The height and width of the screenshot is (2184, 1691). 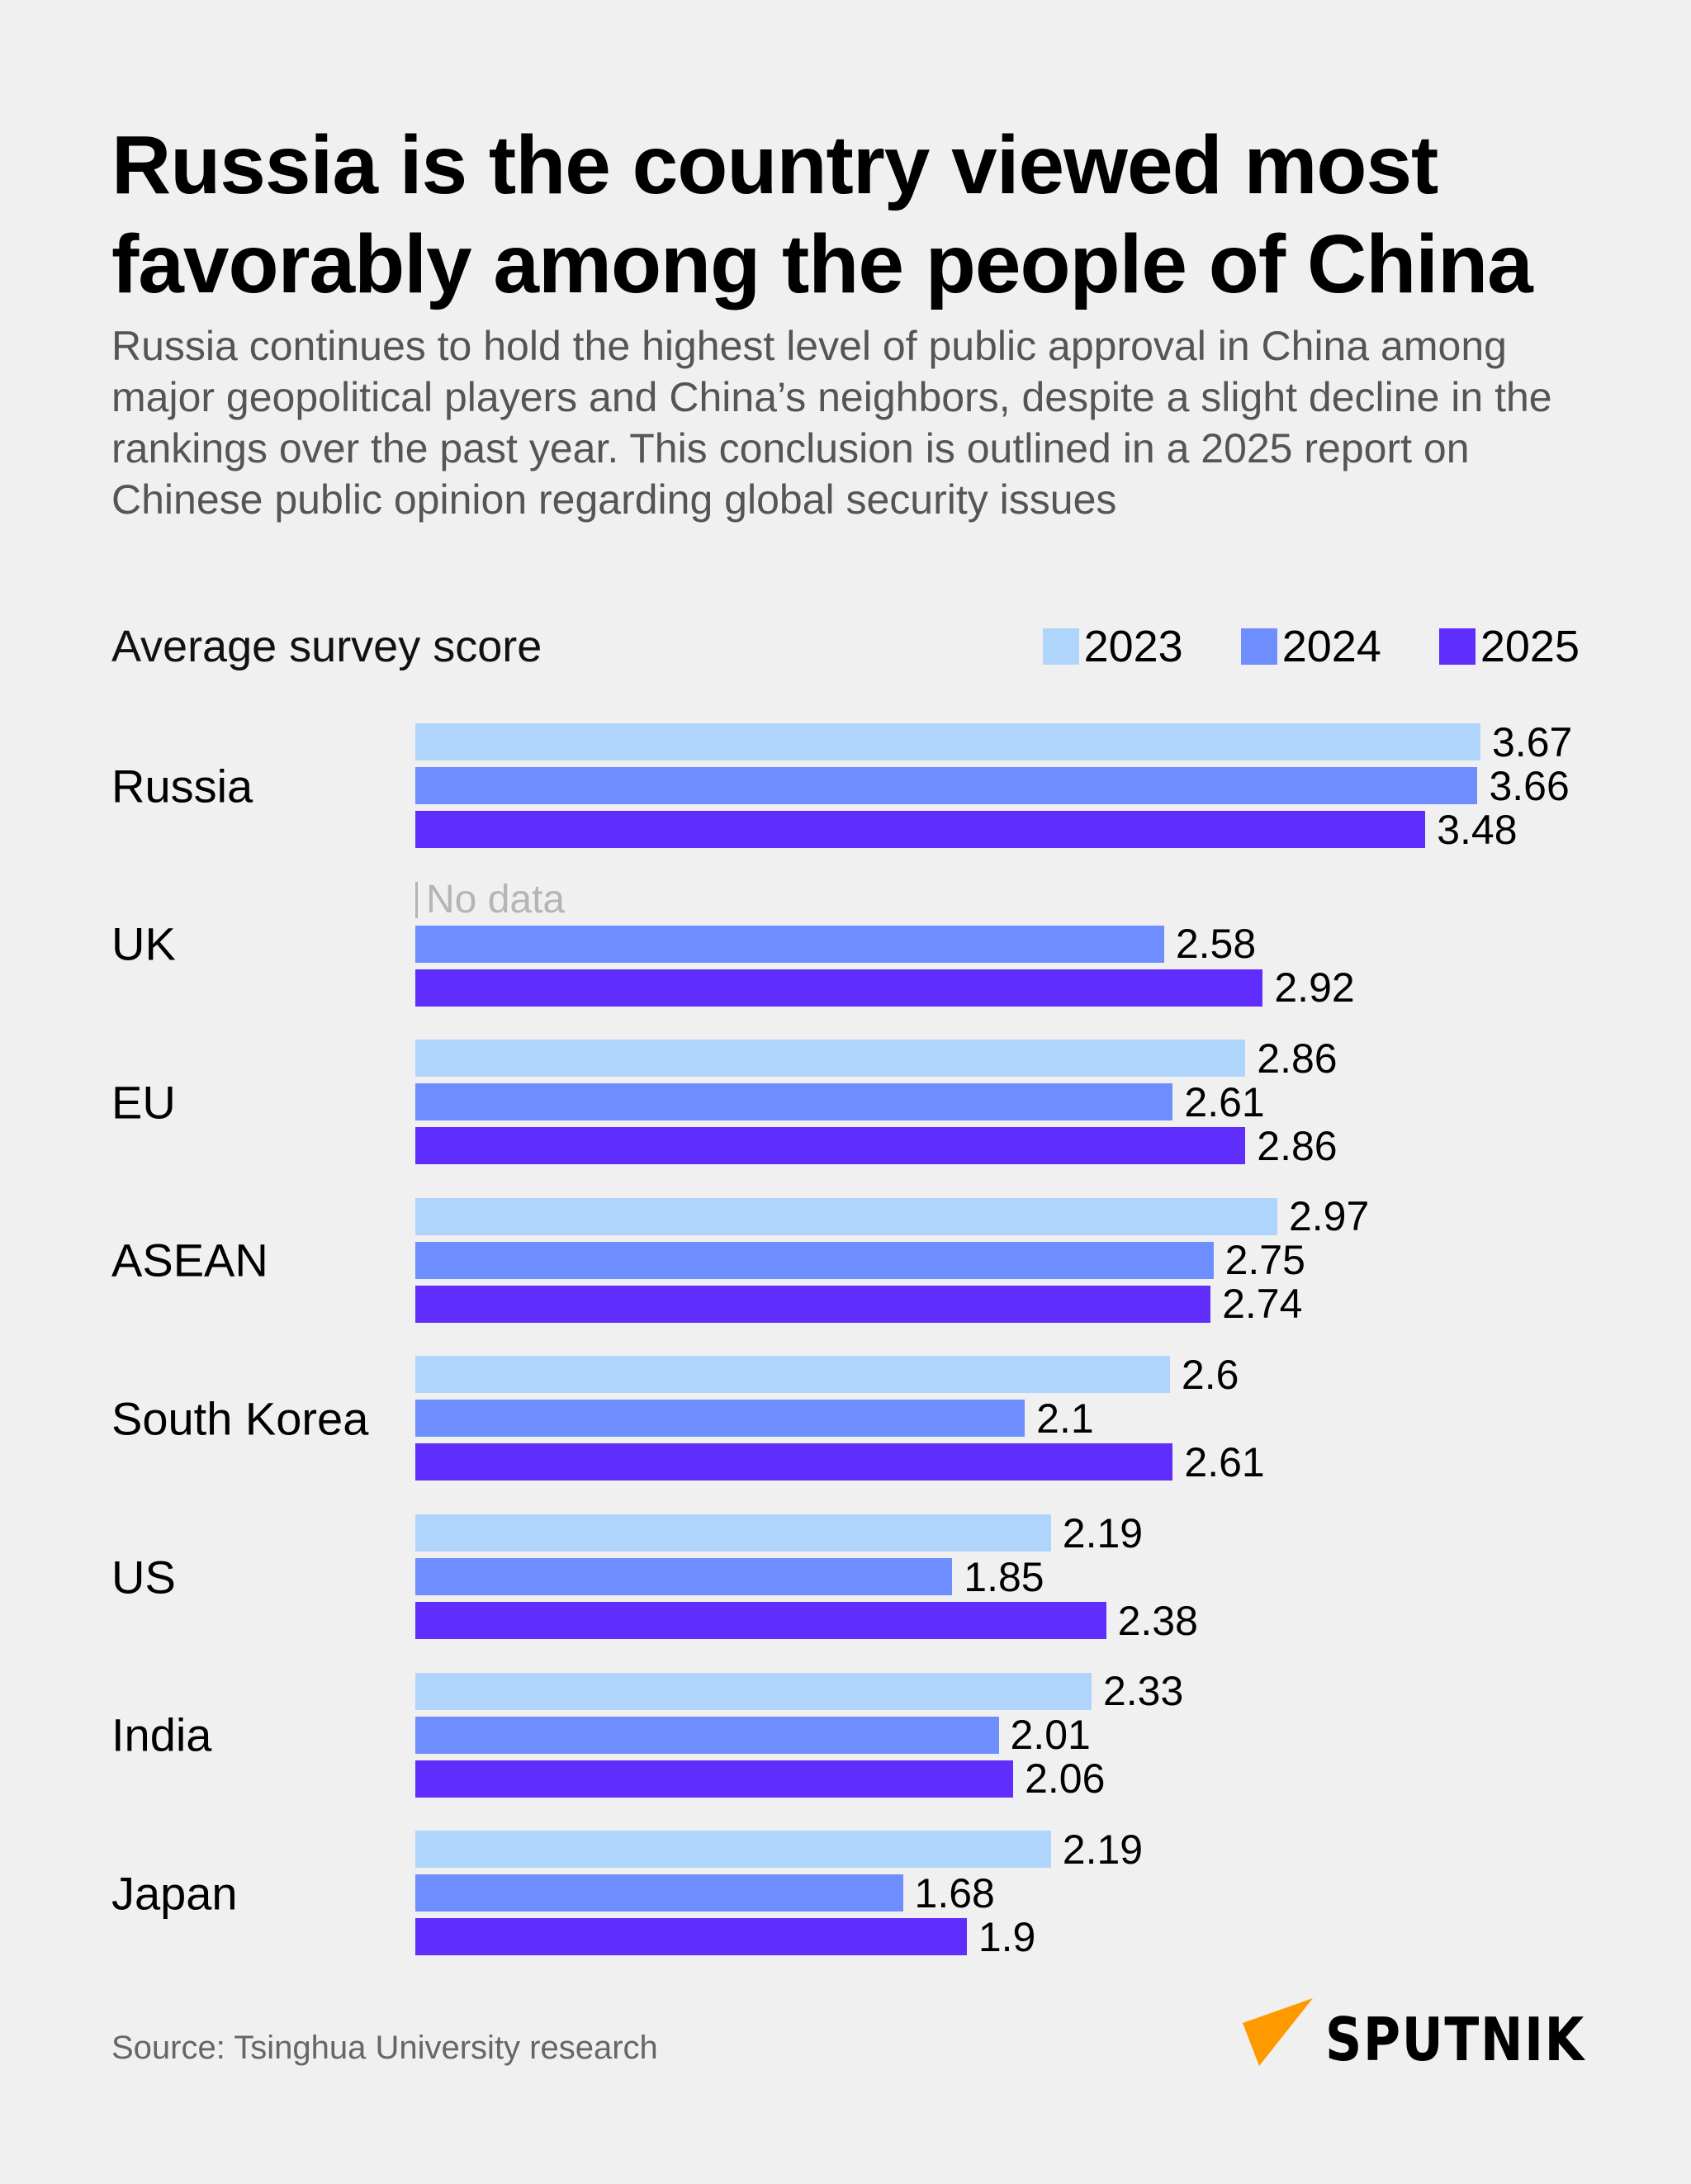 What do you see at coordinates (1331, 646) in the screenshot?
I see `legend-label-2024: 2024` at bounding box center [1331, 646].